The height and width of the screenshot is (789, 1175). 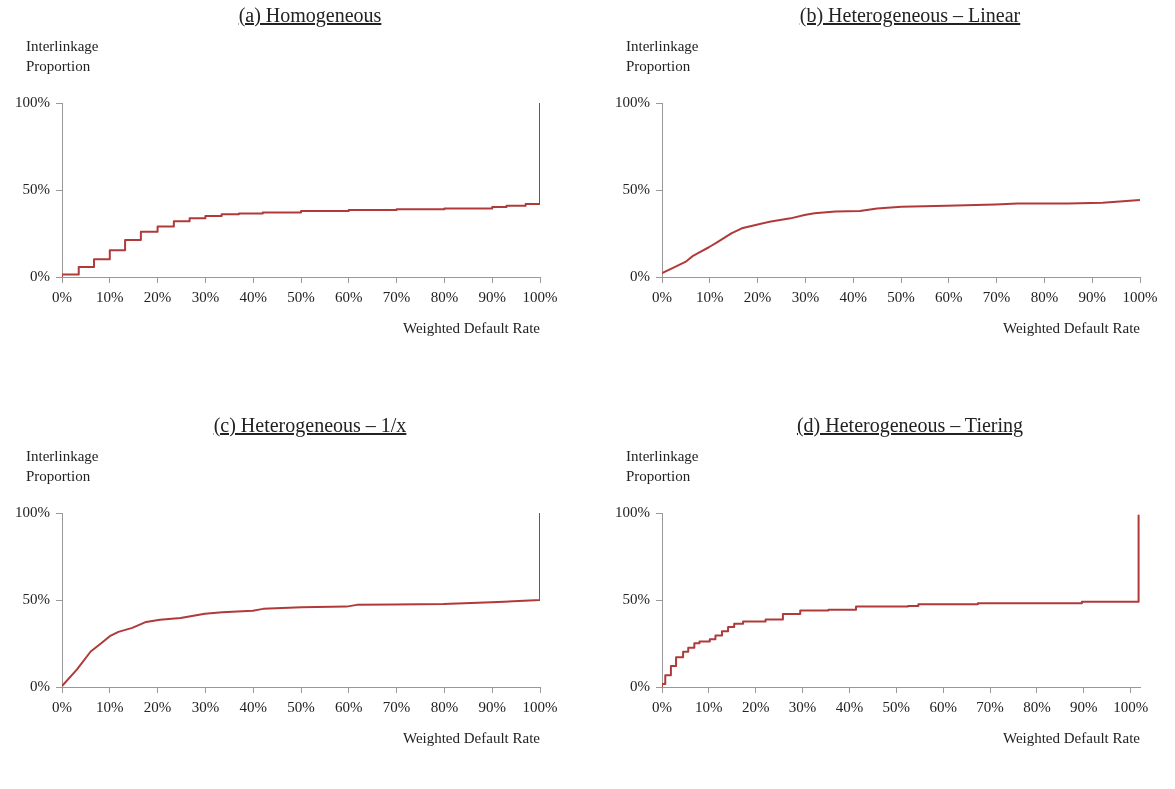 I want to click on chart-title: (d) Heterogeneous – Tiering, so click(x=910, y=425).